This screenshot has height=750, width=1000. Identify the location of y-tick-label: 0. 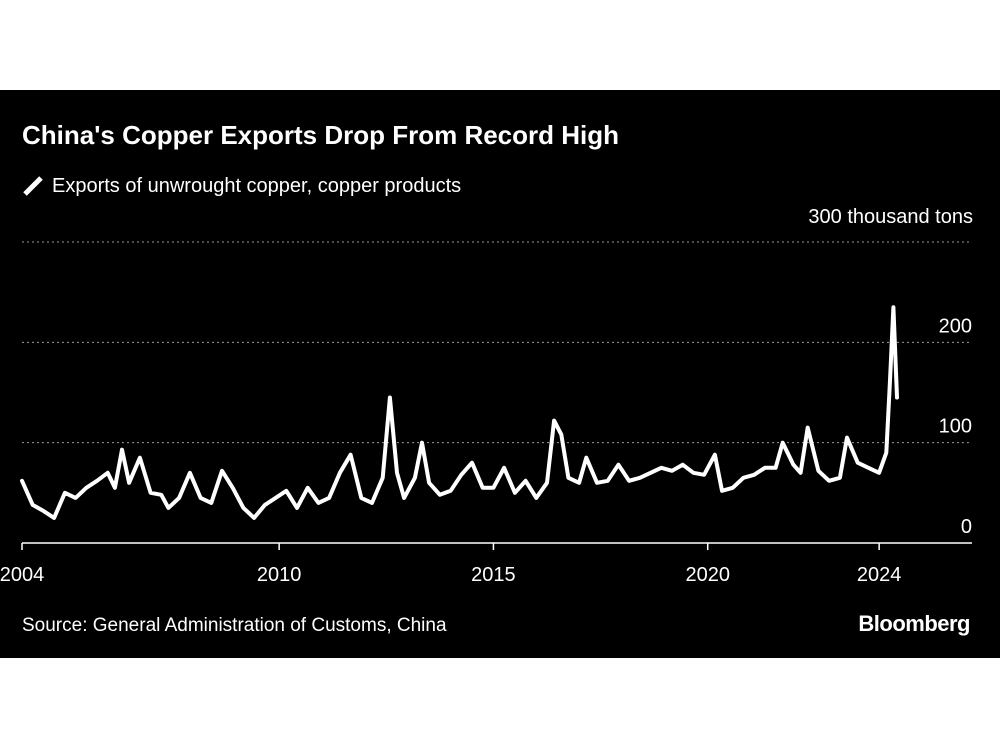
(966, 527).